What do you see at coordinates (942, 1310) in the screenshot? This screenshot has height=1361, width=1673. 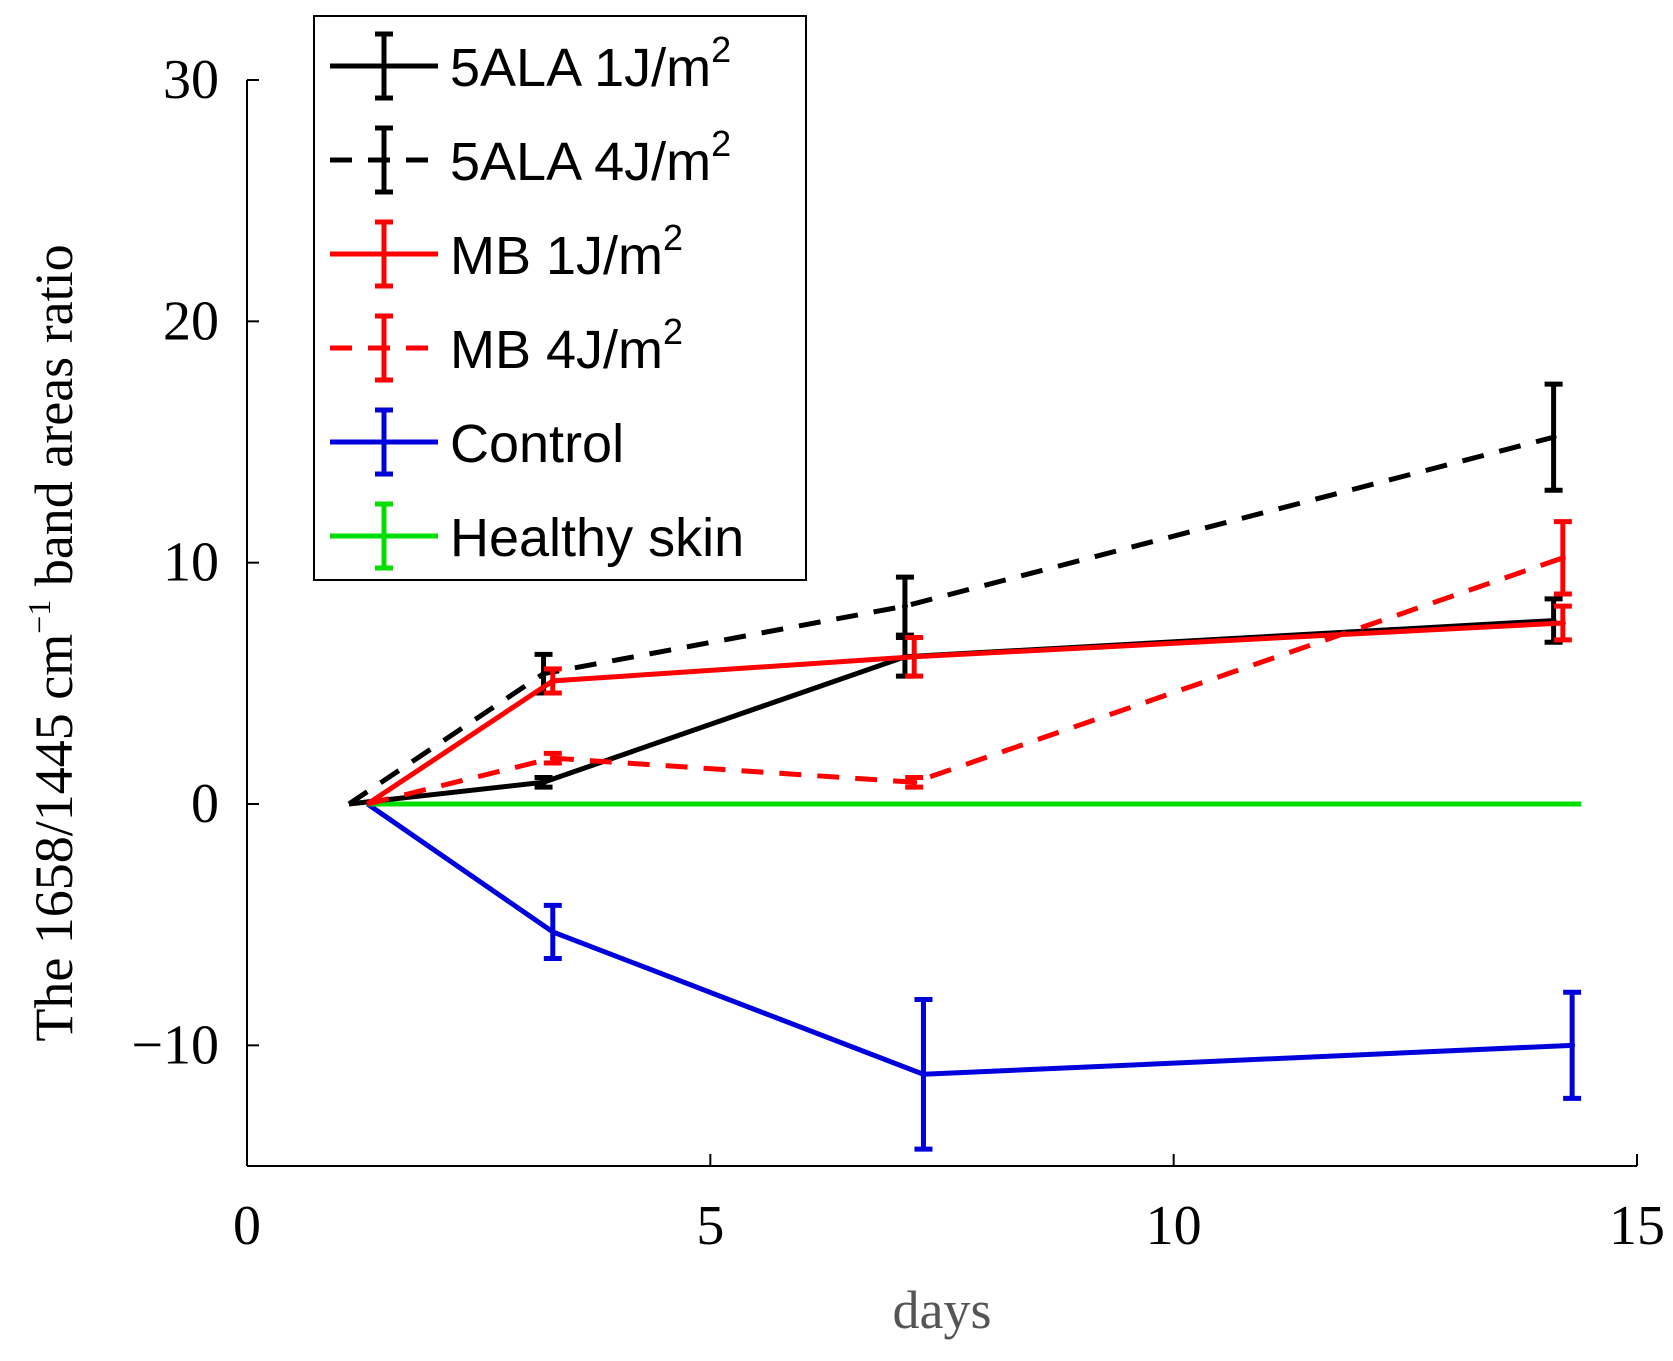 I see `x-axis-label: days` at bounding box center [942, 1310].